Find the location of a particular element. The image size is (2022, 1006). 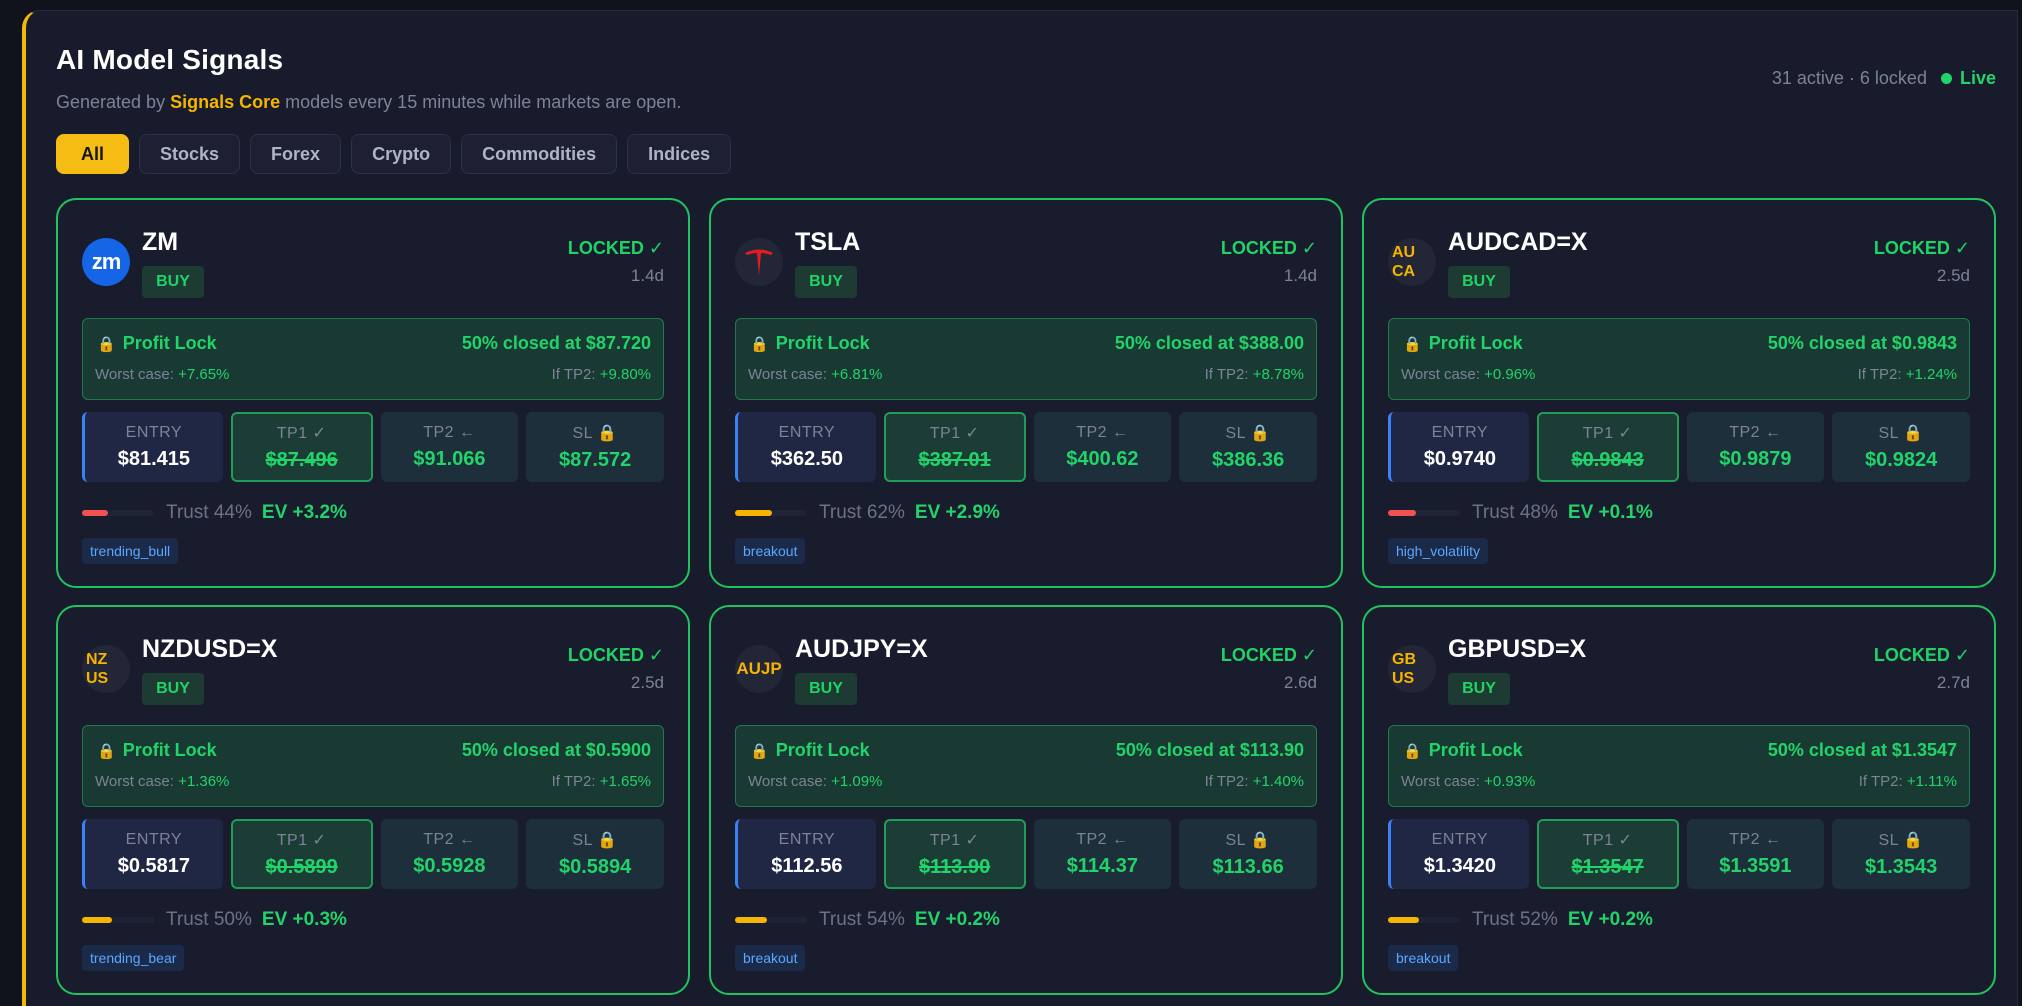

tab-forex: Forex is located at coordinates (296, 154).